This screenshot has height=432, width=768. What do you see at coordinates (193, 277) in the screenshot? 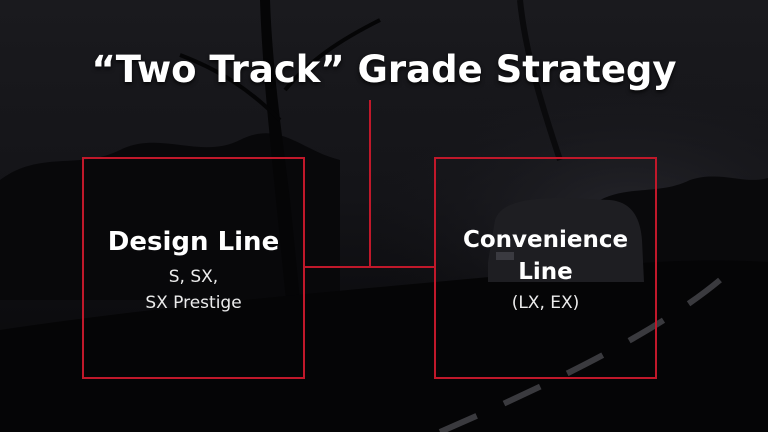
I see `design-line-grades-line-1: S, SX,` at bounding box center [193, 277].